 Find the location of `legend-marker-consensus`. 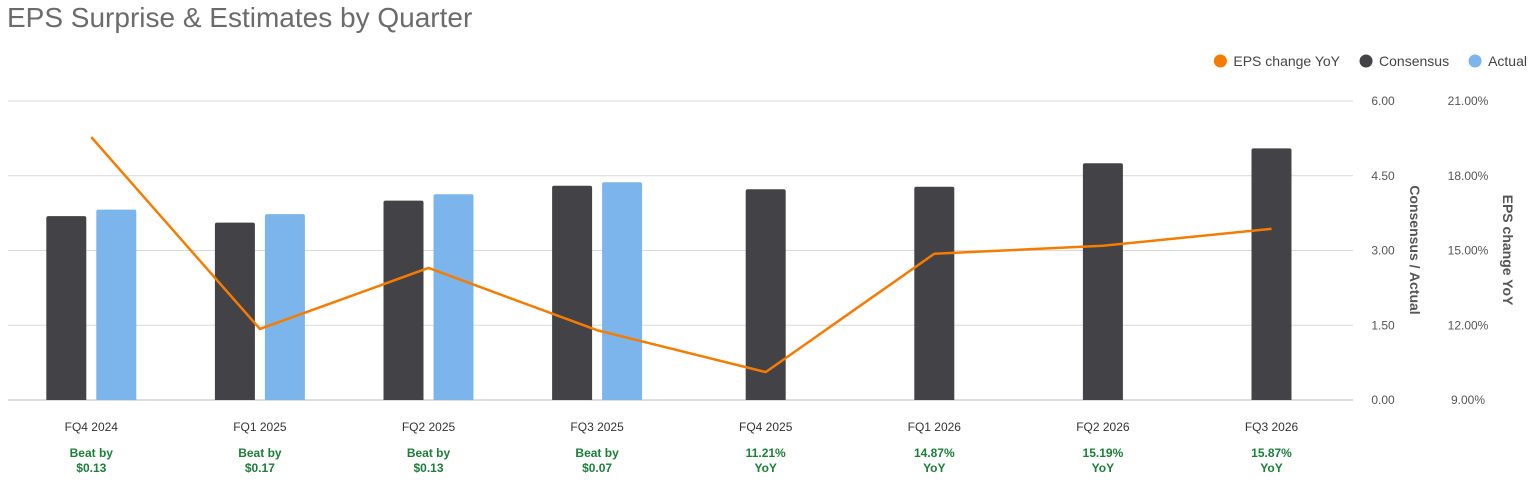

legend-marker-consensus is located at coordinates (1366, 61).